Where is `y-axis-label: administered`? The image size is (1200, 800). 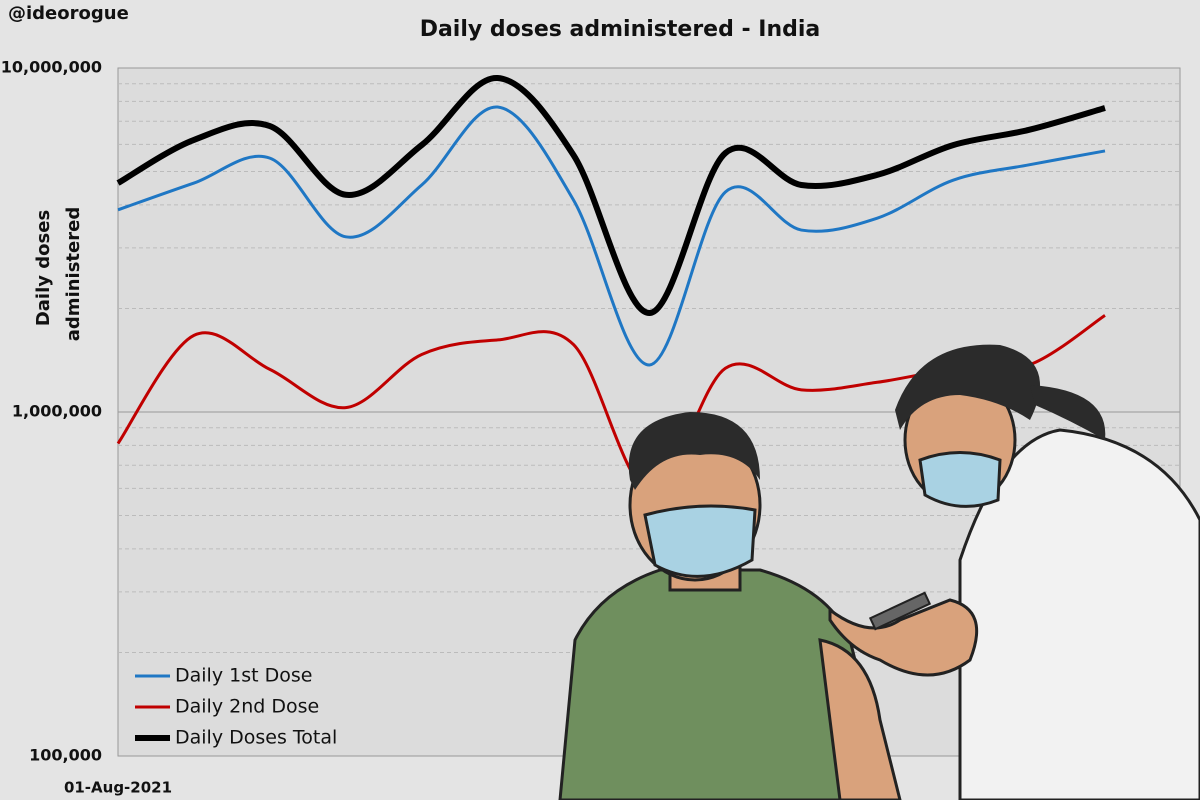 y-axis-label: administered is located at coordinates (73, 274).